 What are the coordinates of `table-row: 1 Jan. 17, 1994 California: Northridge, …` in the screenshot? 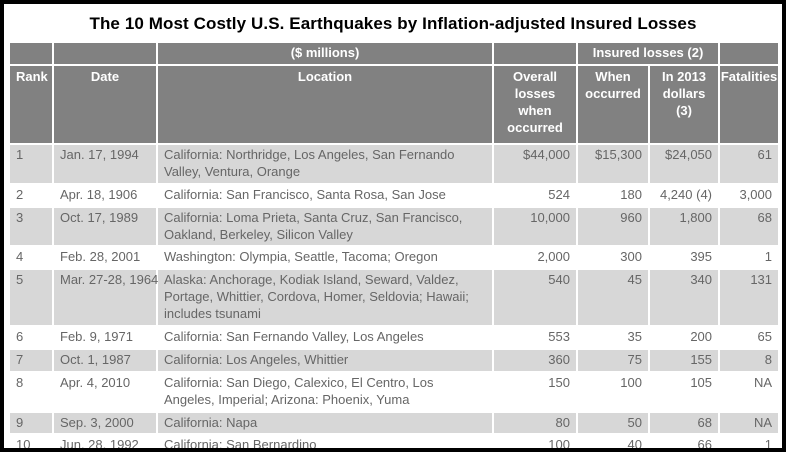 It's located at (394, 164).